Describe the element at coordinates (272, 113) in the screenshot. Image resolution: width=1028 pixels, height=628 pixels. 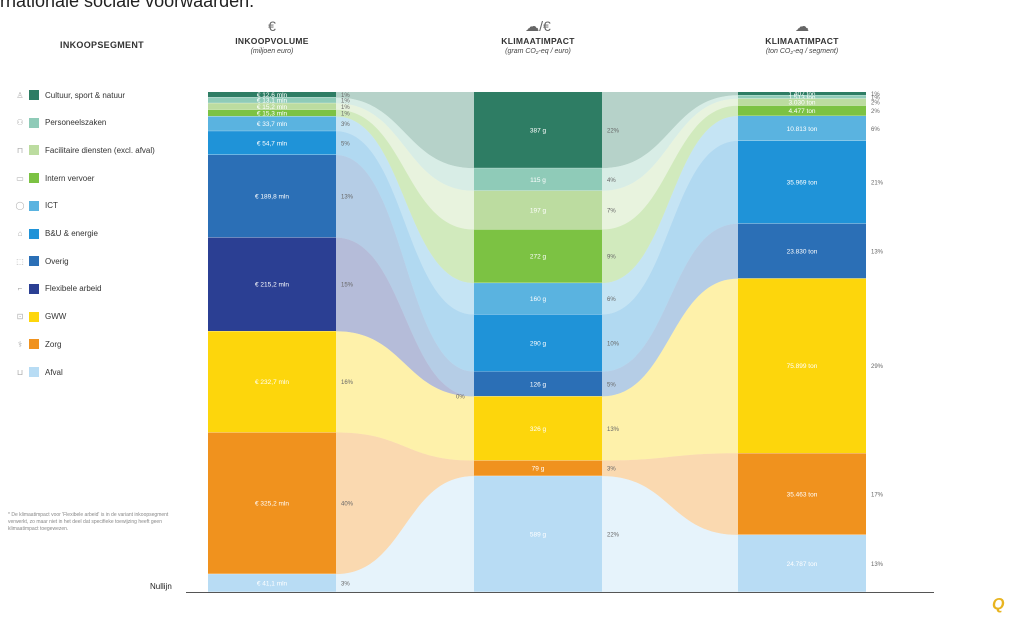
I see `volume-value-label: € 15,3 mln` at that location.